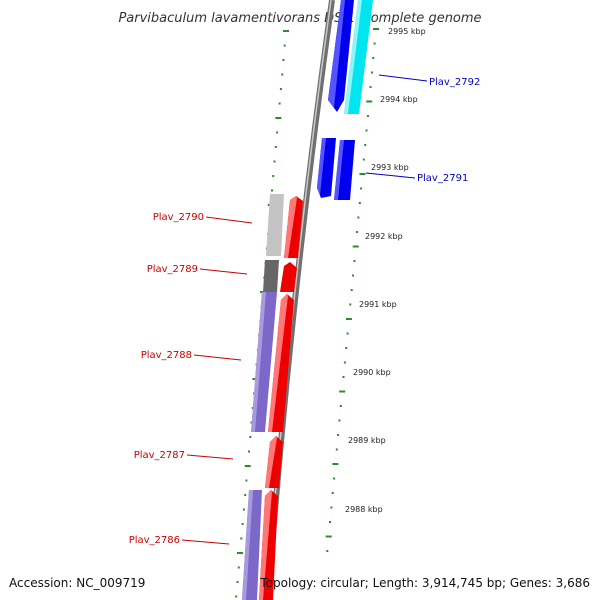 This screenshot has height=600, width=600. I want to click on backbone-ring, so click(300, 300).